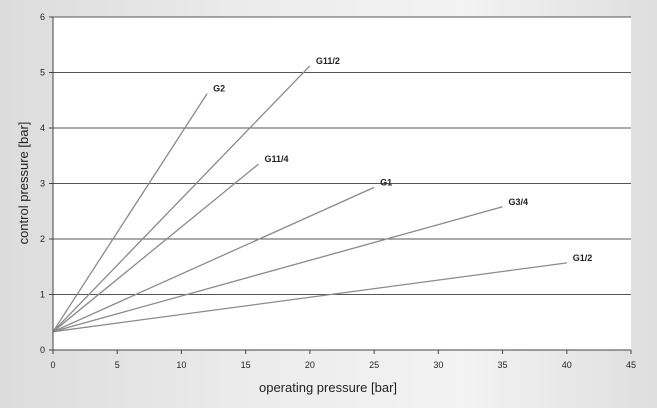 This screenshot has width=657, height=408. What do you see at coordinates (328, 61) in the screenshot?
I see `series-label-g11-2: G11/2` at bounding box center [328, 61].